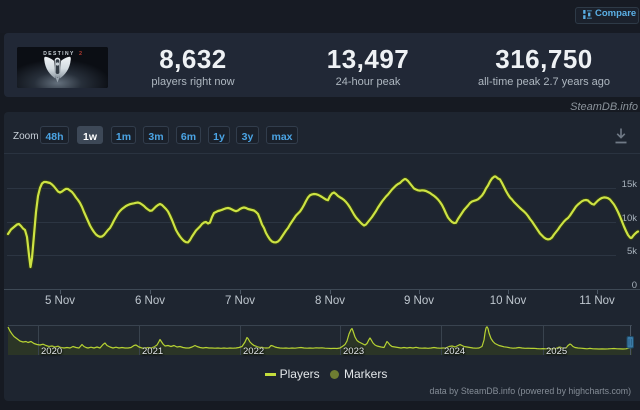 The image size is (640, 410). I want to click on svg-text: DESTINY, so click(58, 54).